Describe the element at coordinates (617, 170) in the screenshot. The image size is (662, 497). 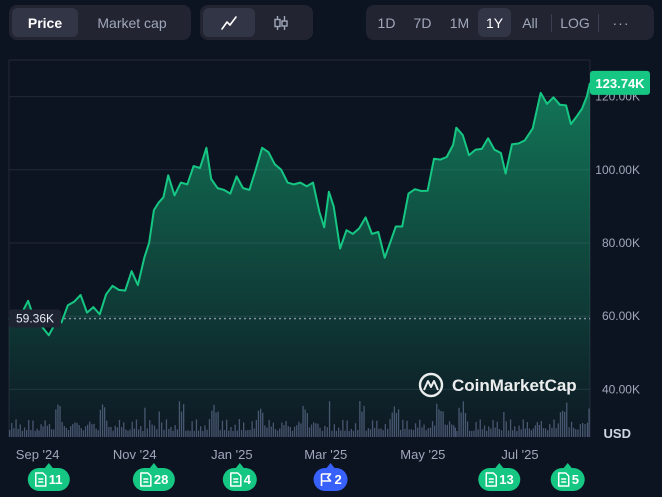
I see `y-tick-label: 100.00K` at that location.